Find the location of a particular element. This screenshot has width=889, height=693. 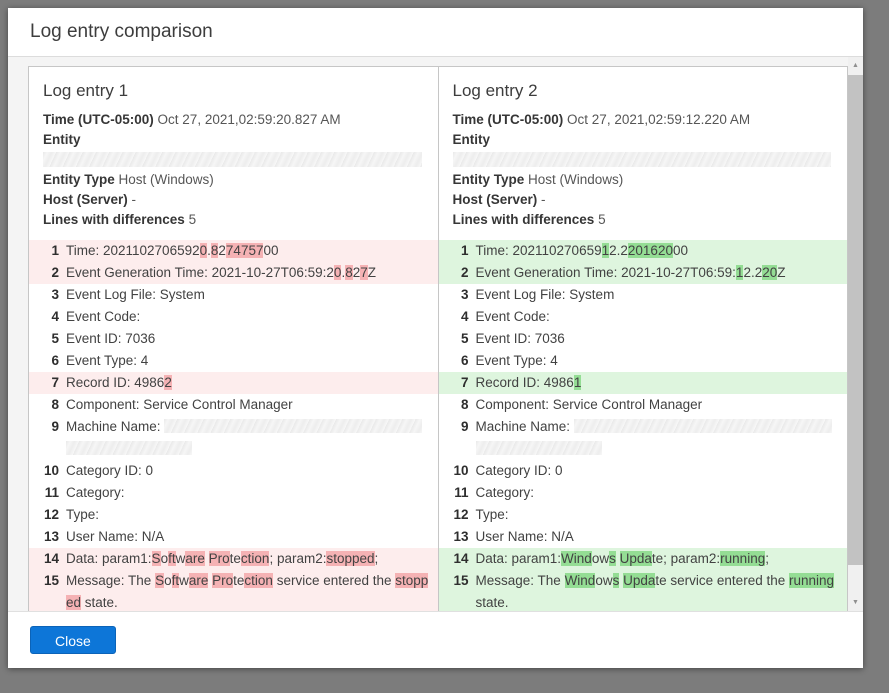

meta-label: Time (UTC-05:00) is located at coordinates (508, 119).